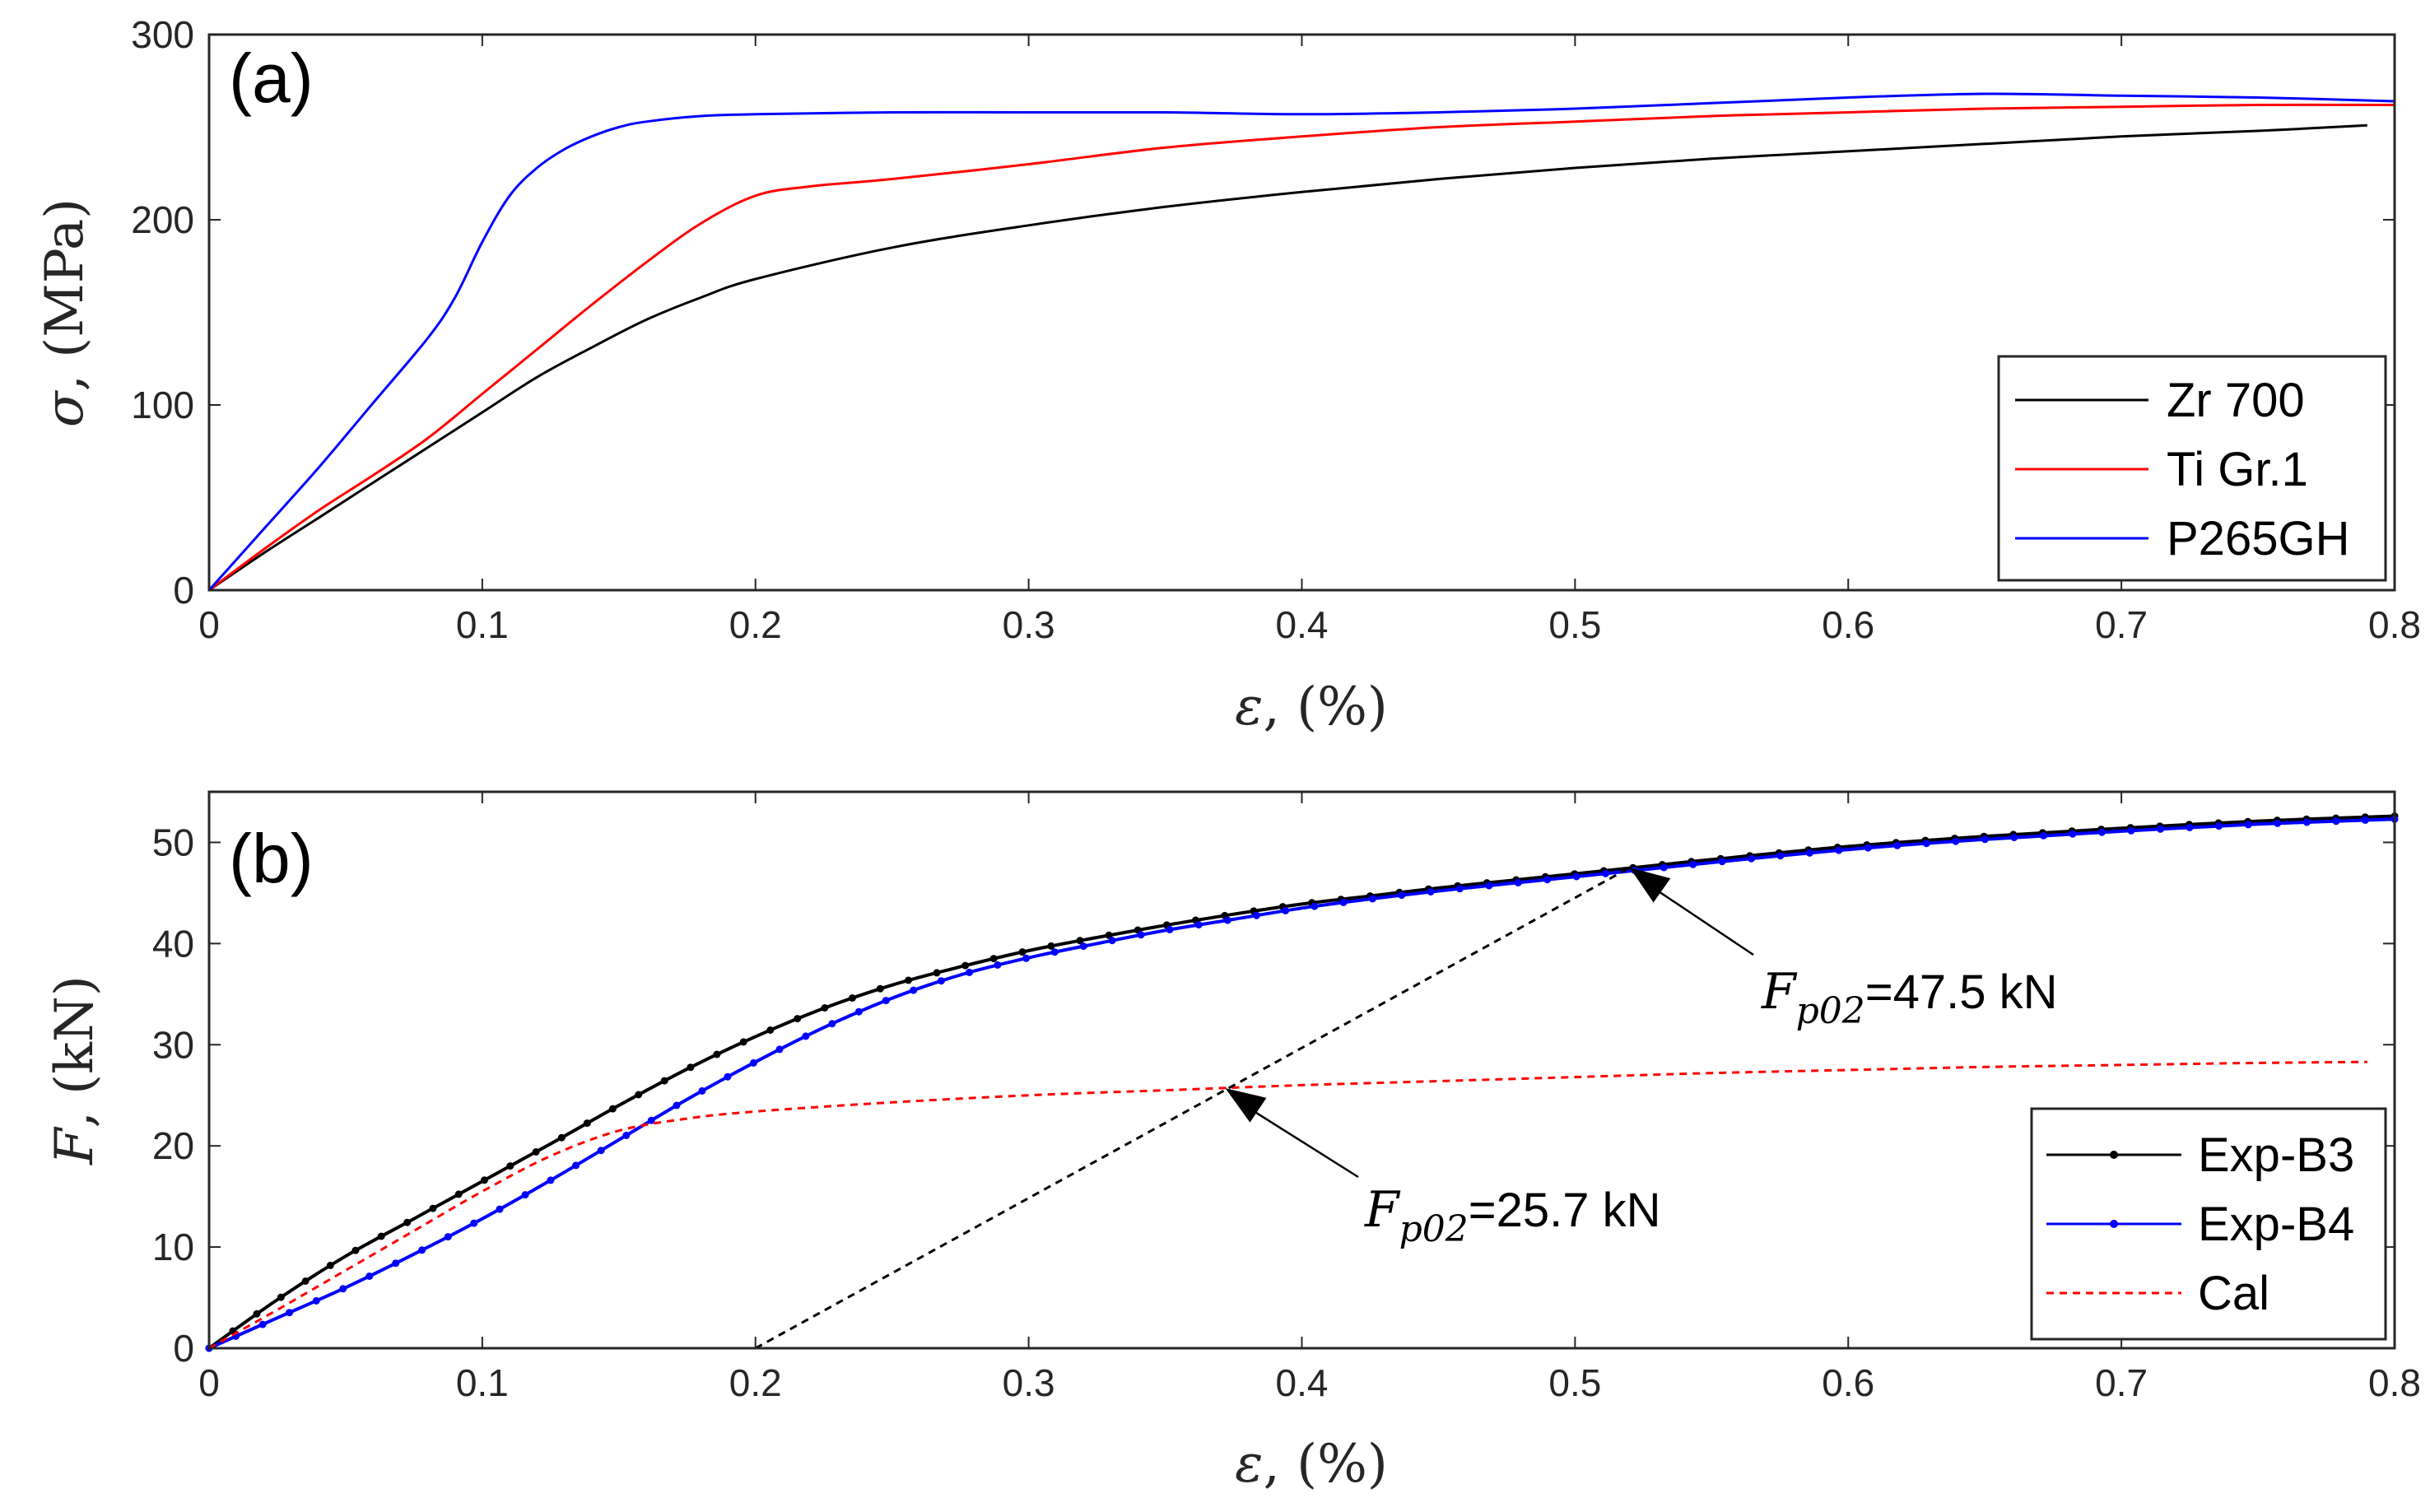 The height and width of the screenshot is (1512, 2430). I want to click on y-tick-label: 30, so click(173, 1044).